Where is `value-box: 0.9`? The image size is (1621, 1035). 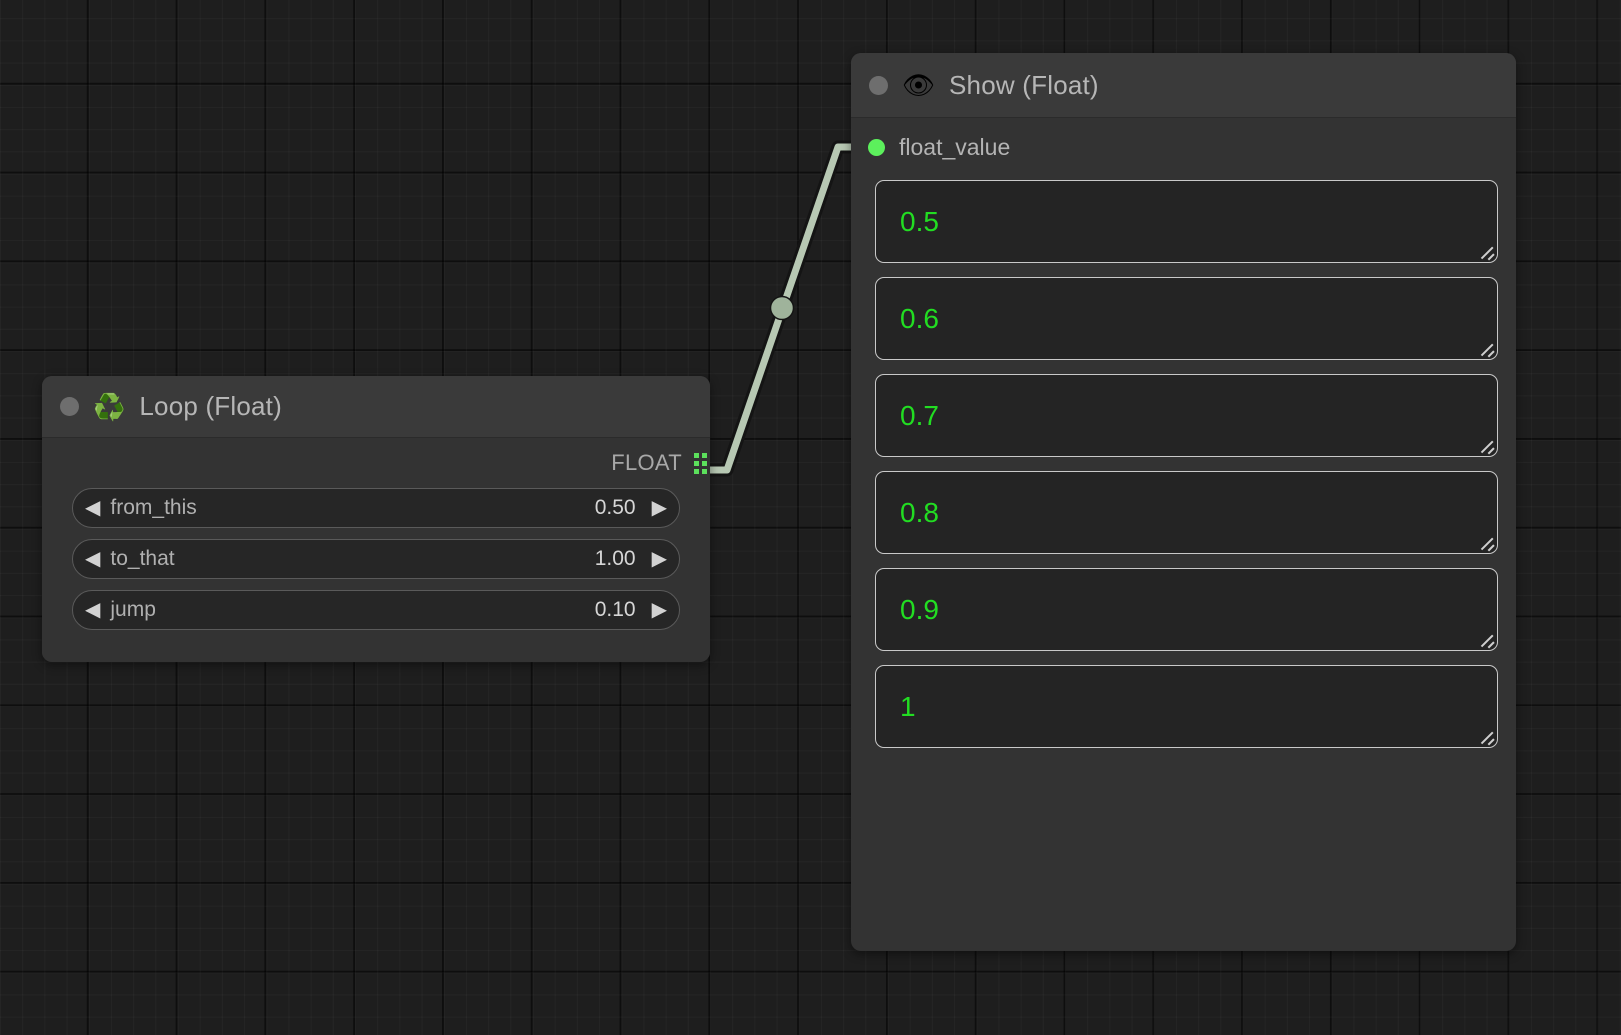
value-box: 0.9 is located at coordinates (1186, 609).